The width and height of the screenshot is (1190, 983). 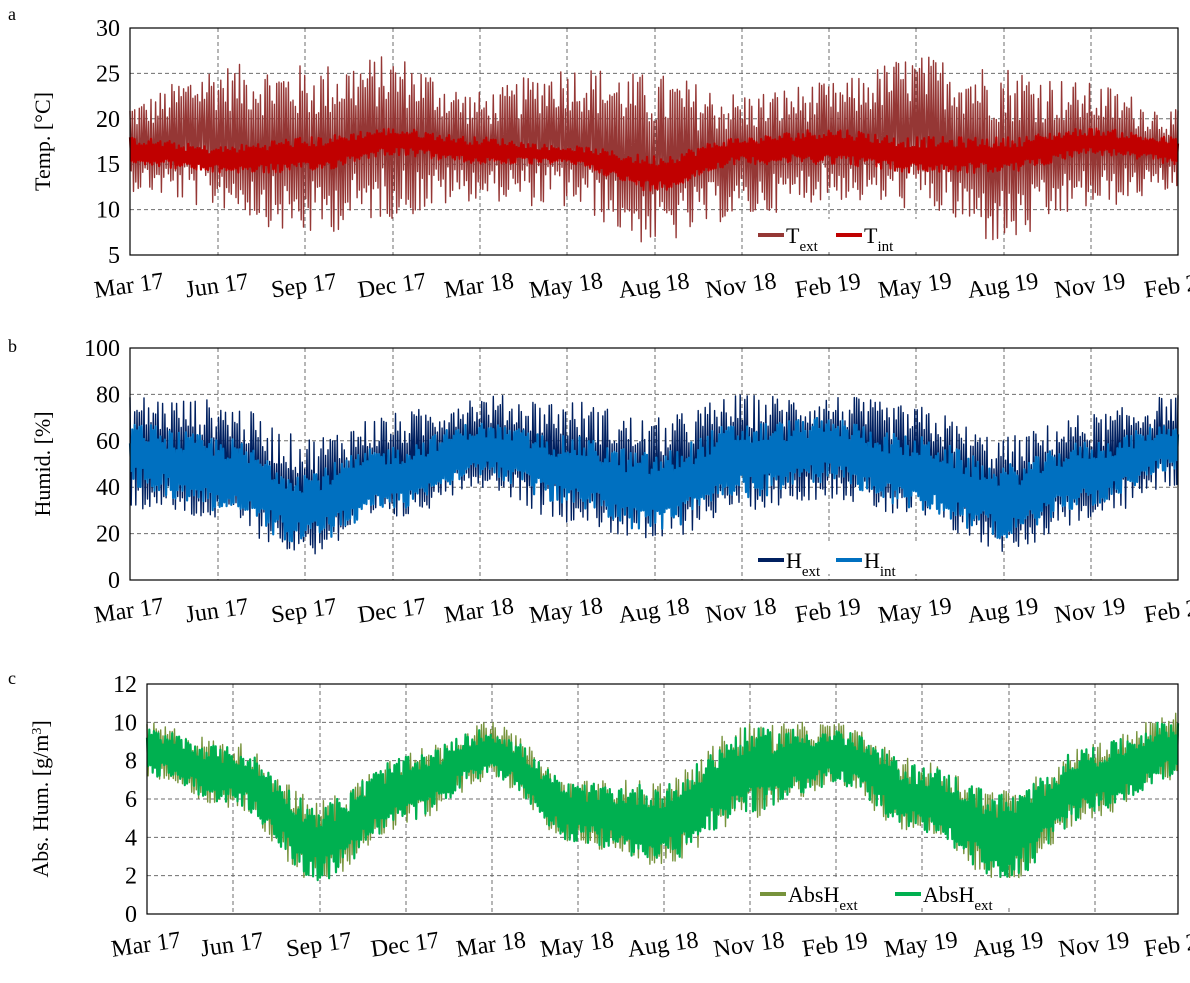 I want to click on y-axis-label: Temp. [°C], so click(x=42, y=141).